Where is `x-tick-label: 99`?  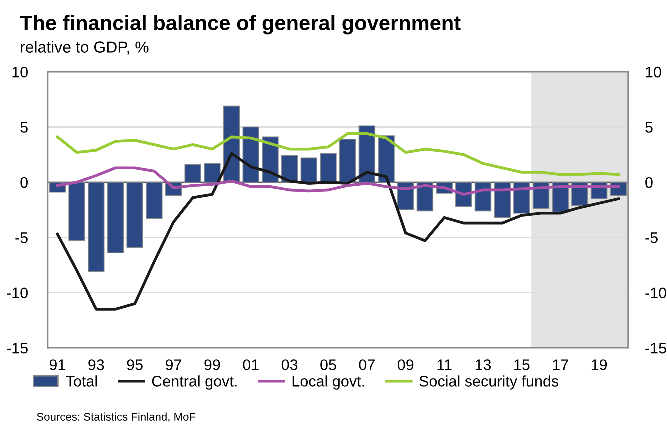 x-tick-label: 99 is located at coordinates (212, 365).